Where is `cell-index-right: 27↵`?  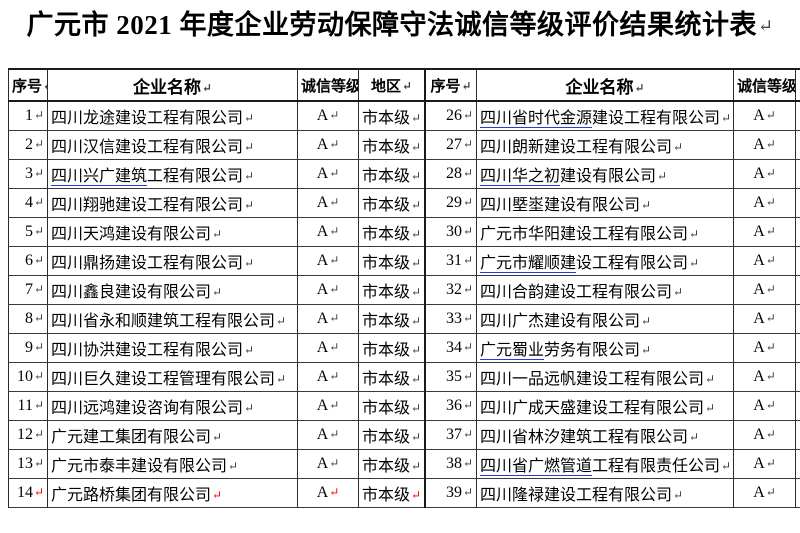 cell-index-right: 27↵ is located at coordinates (450, 145).